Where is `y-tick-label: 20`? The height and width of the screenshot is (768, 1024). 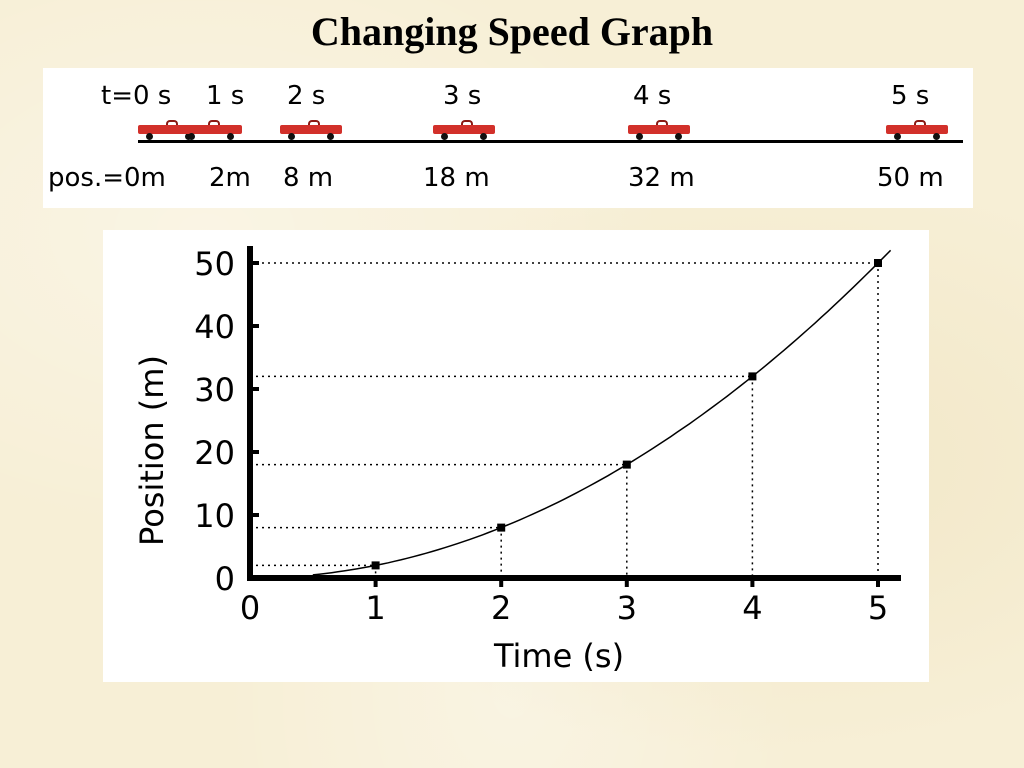
y-tick-label: 20 is located at coordinates (214, 453).